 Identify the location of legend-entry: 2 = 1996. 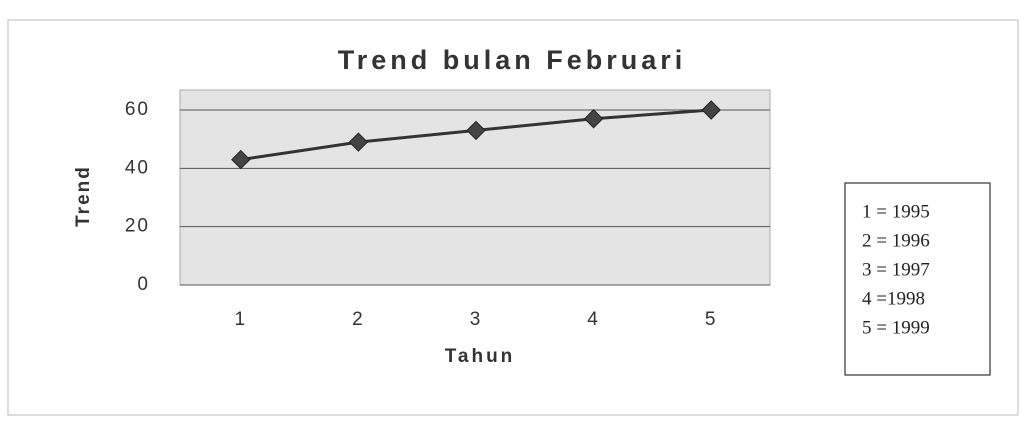
(896, 240).